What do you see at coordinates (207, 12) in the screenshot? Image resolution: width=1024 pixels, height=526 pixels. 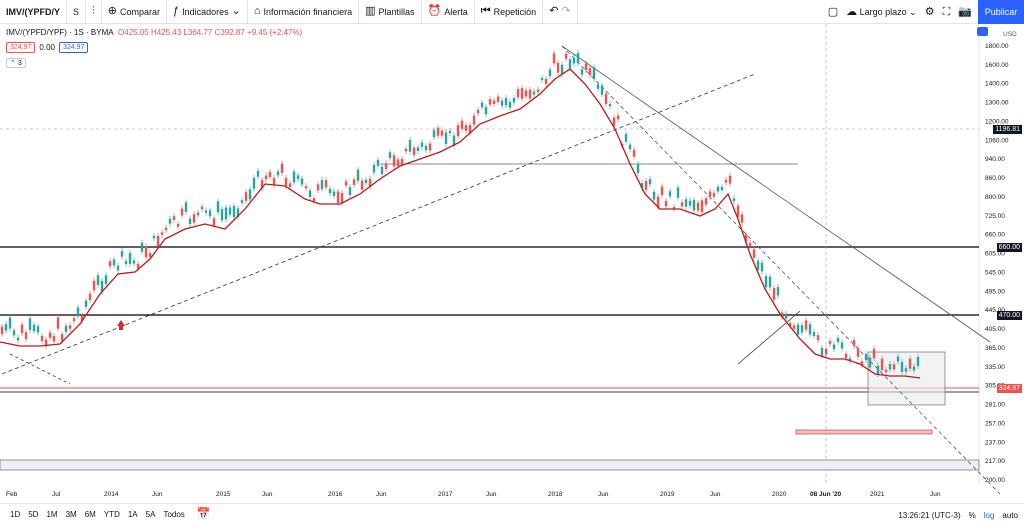 I see `indicators-button: ƒ Indicadores ⌄` at bounding box center [207, 12].